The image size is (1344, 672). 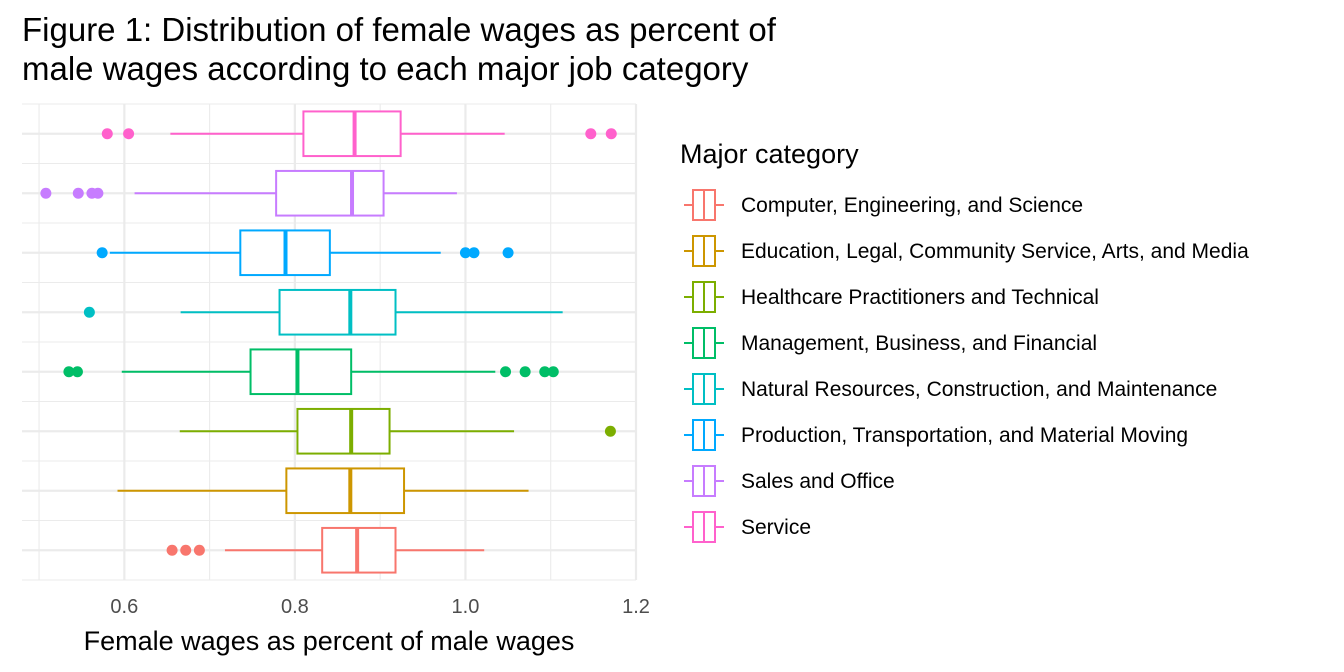 I want to click on legend-item-4: Management, Business, and Financial, so click(x=890, y=343).